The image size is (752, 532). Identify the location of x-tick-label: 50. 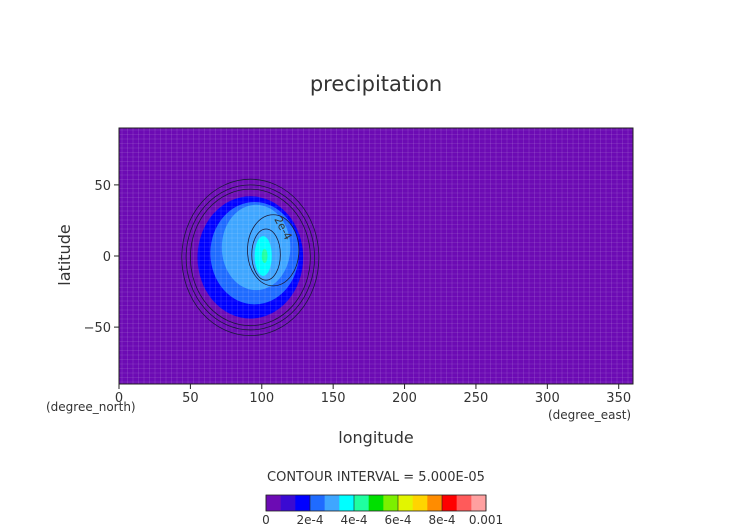
(190, 398).